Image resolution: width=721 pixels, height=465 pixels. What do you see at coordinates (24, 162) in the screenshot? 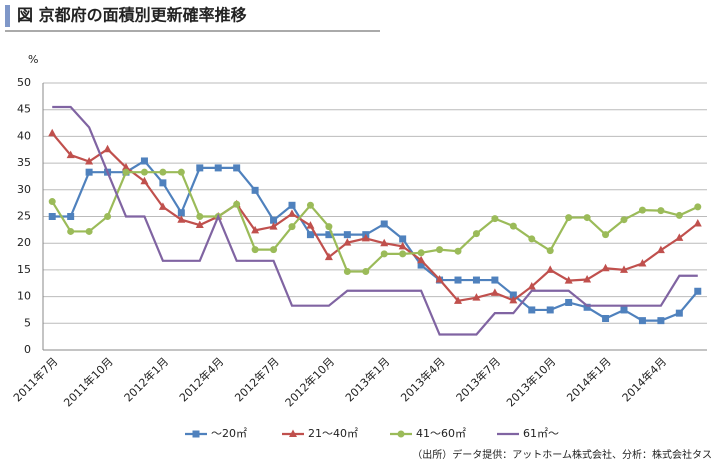
I see `y-tick-label: 35` at bounding box center [24, 162].